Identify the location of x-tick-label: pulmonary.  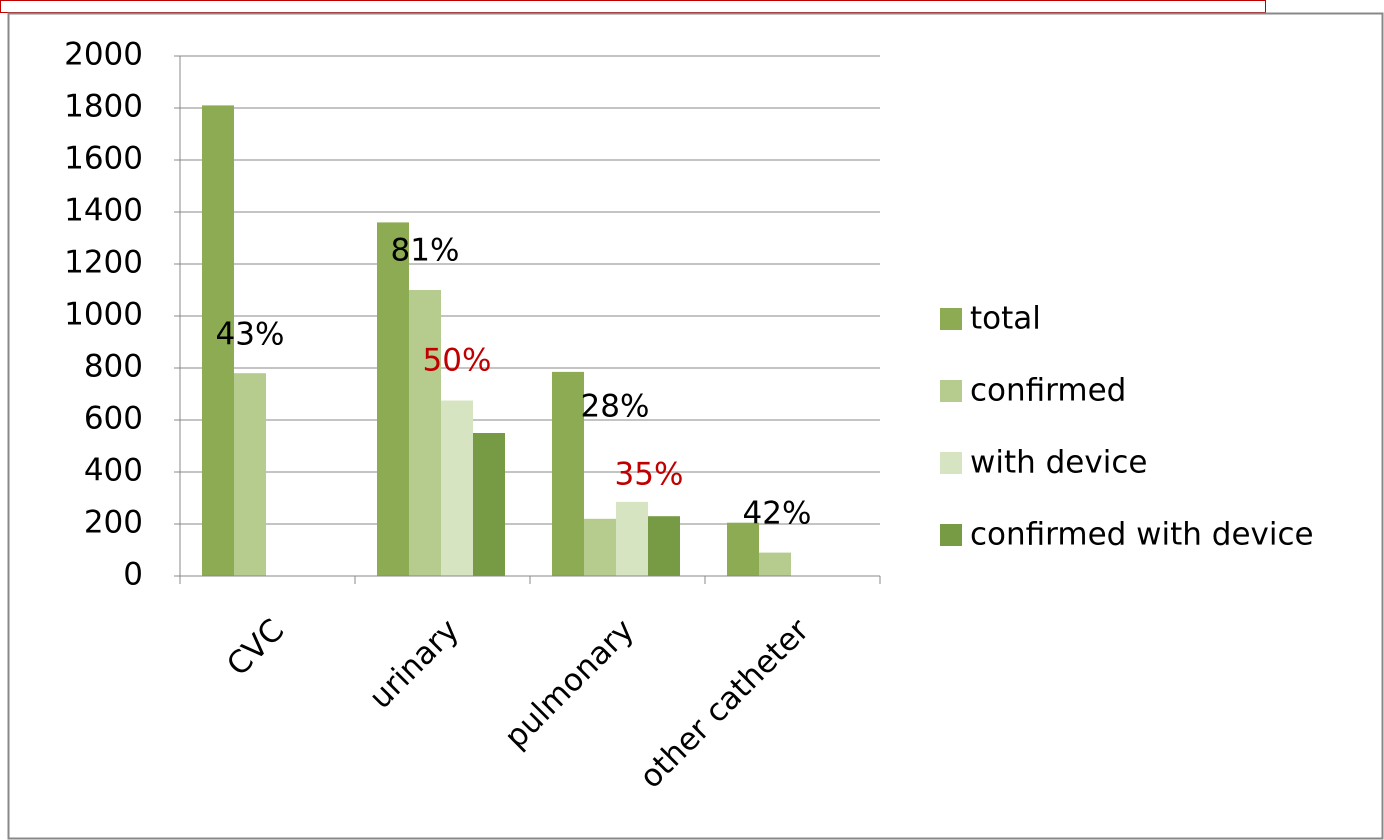
(569, 683).